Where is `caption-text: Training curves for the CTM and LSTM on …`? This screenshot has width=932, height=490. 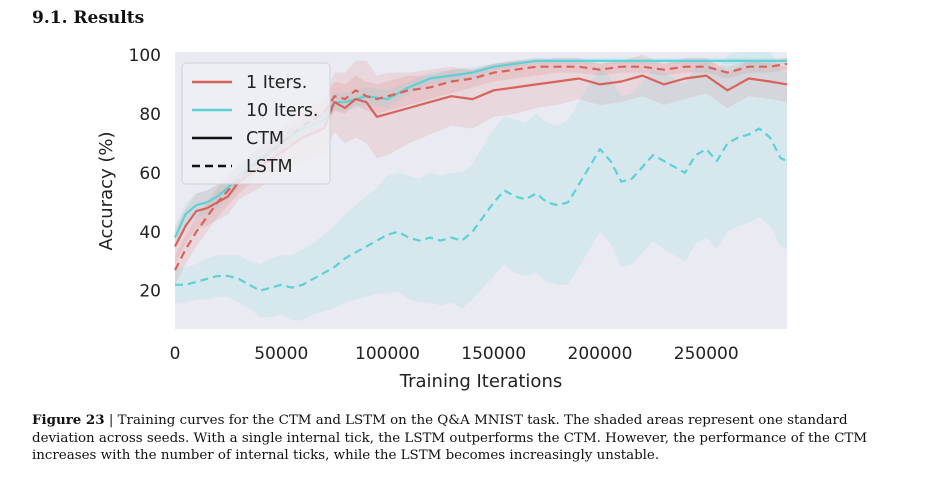
caption-text: Training curves for the CTM and LSTM on … is located at coordinates (450, 438).